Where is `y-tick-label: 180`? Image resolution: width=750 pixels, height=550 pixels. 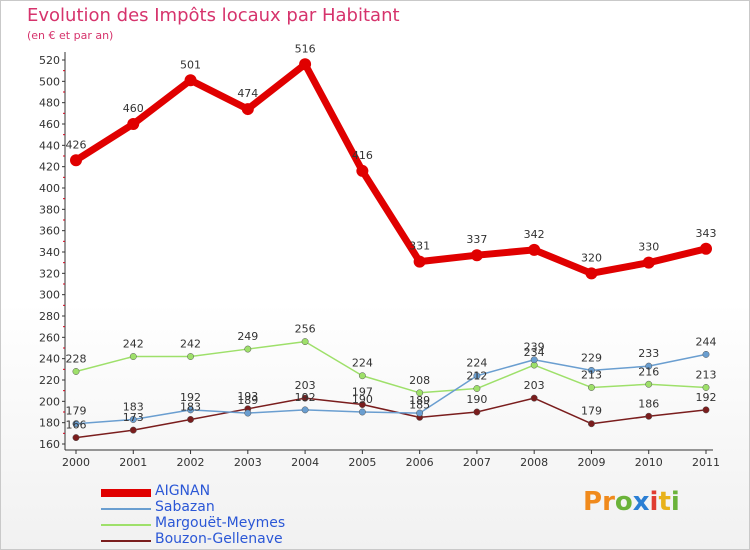 y-tick-label: 180 is located at coordinates (49, 423).